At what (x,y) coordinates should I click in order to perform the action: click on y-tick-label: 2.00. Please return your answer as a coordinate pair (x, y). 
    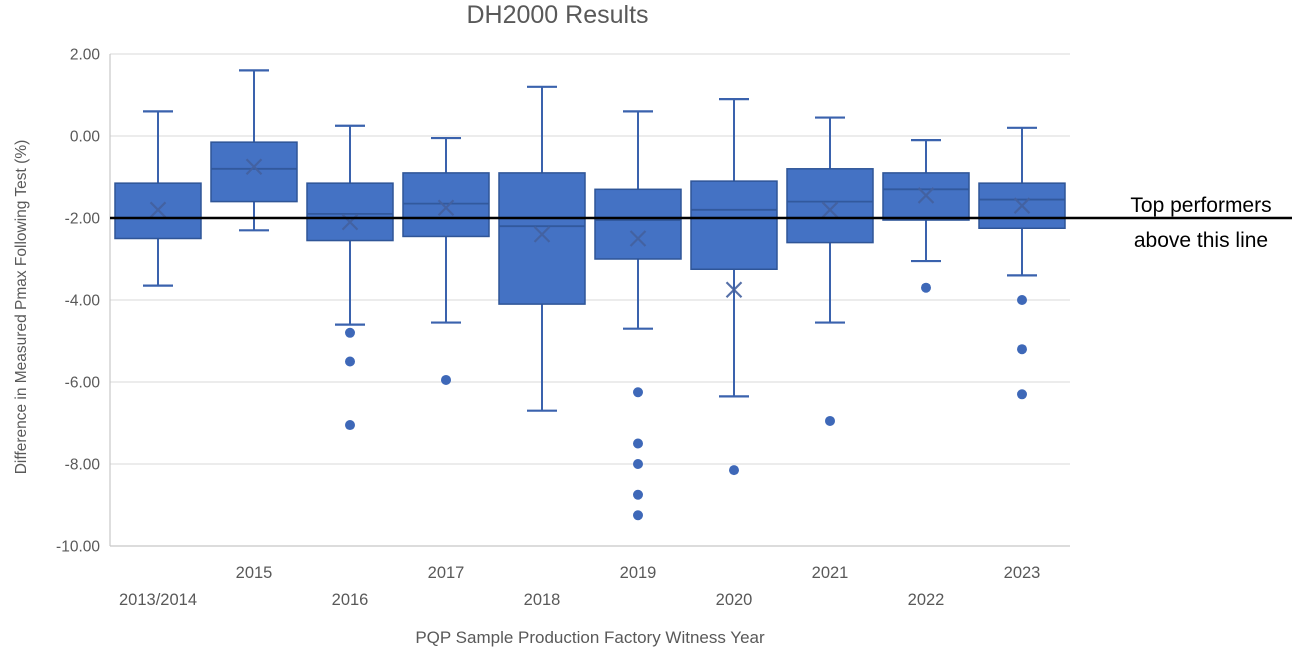
    Looking at the image, I should click on (85, 55).